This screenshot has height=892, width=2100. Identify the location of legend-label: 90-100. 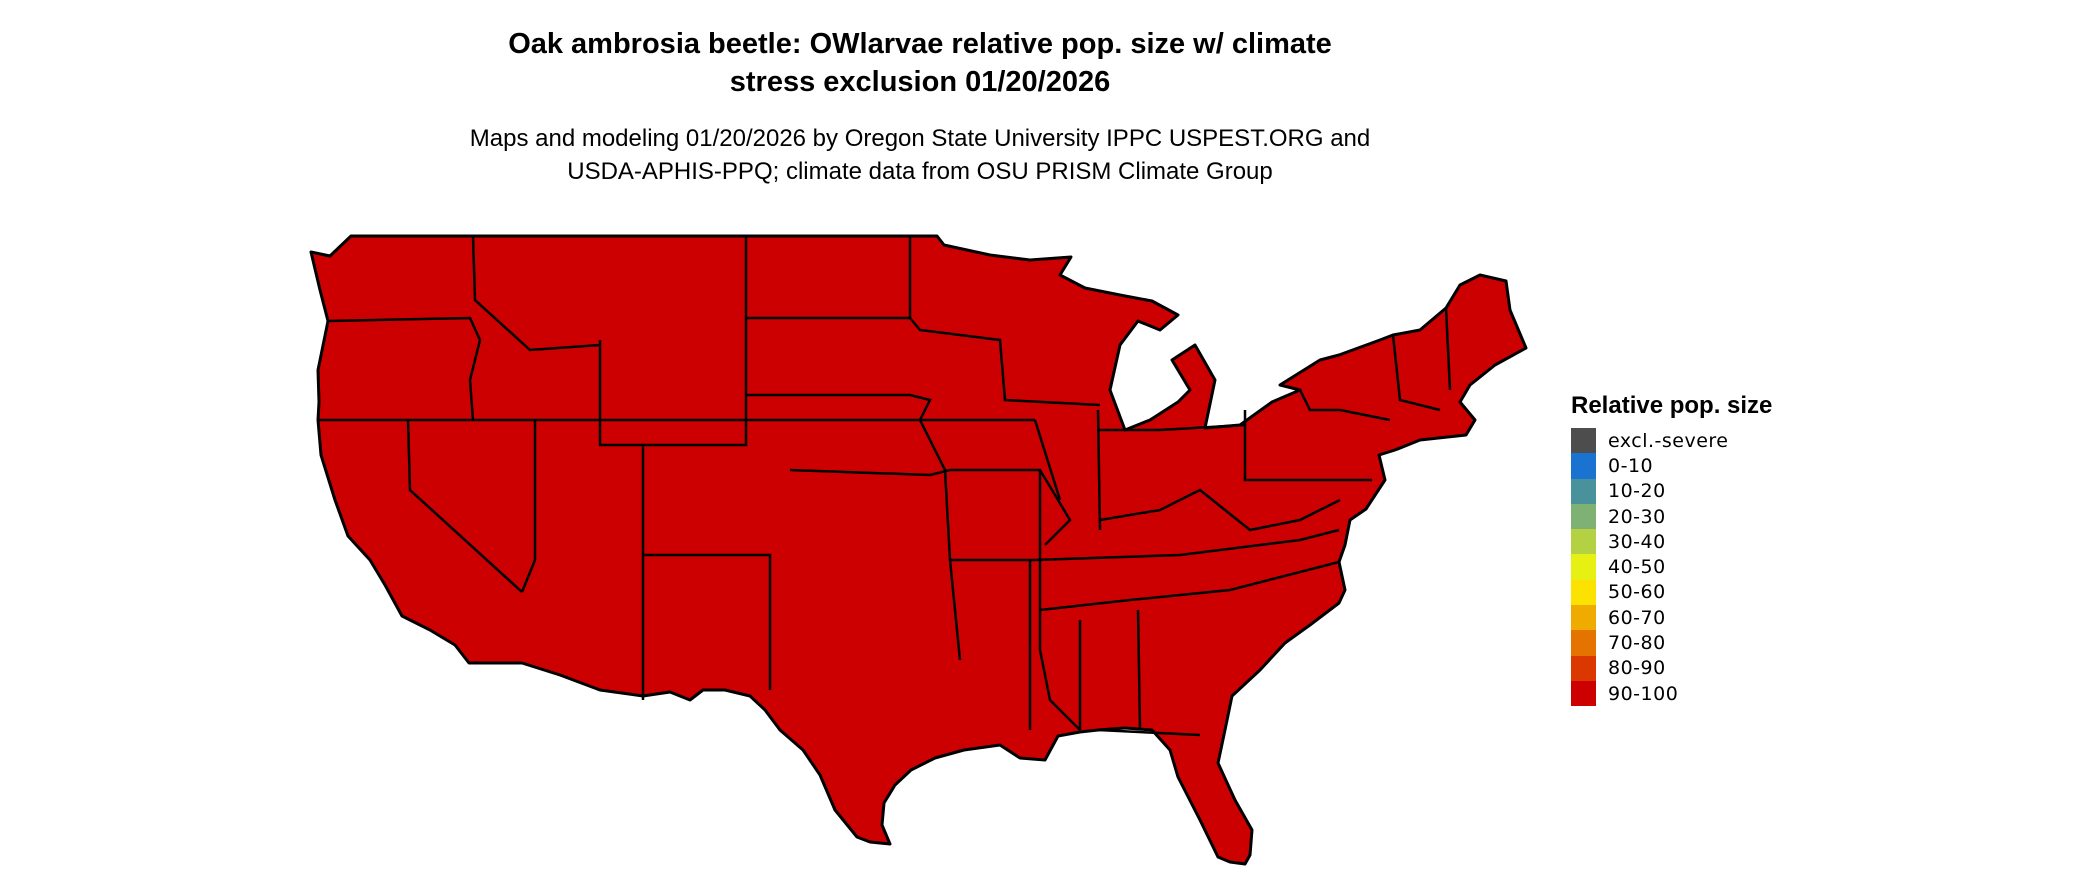
(1643, 693).